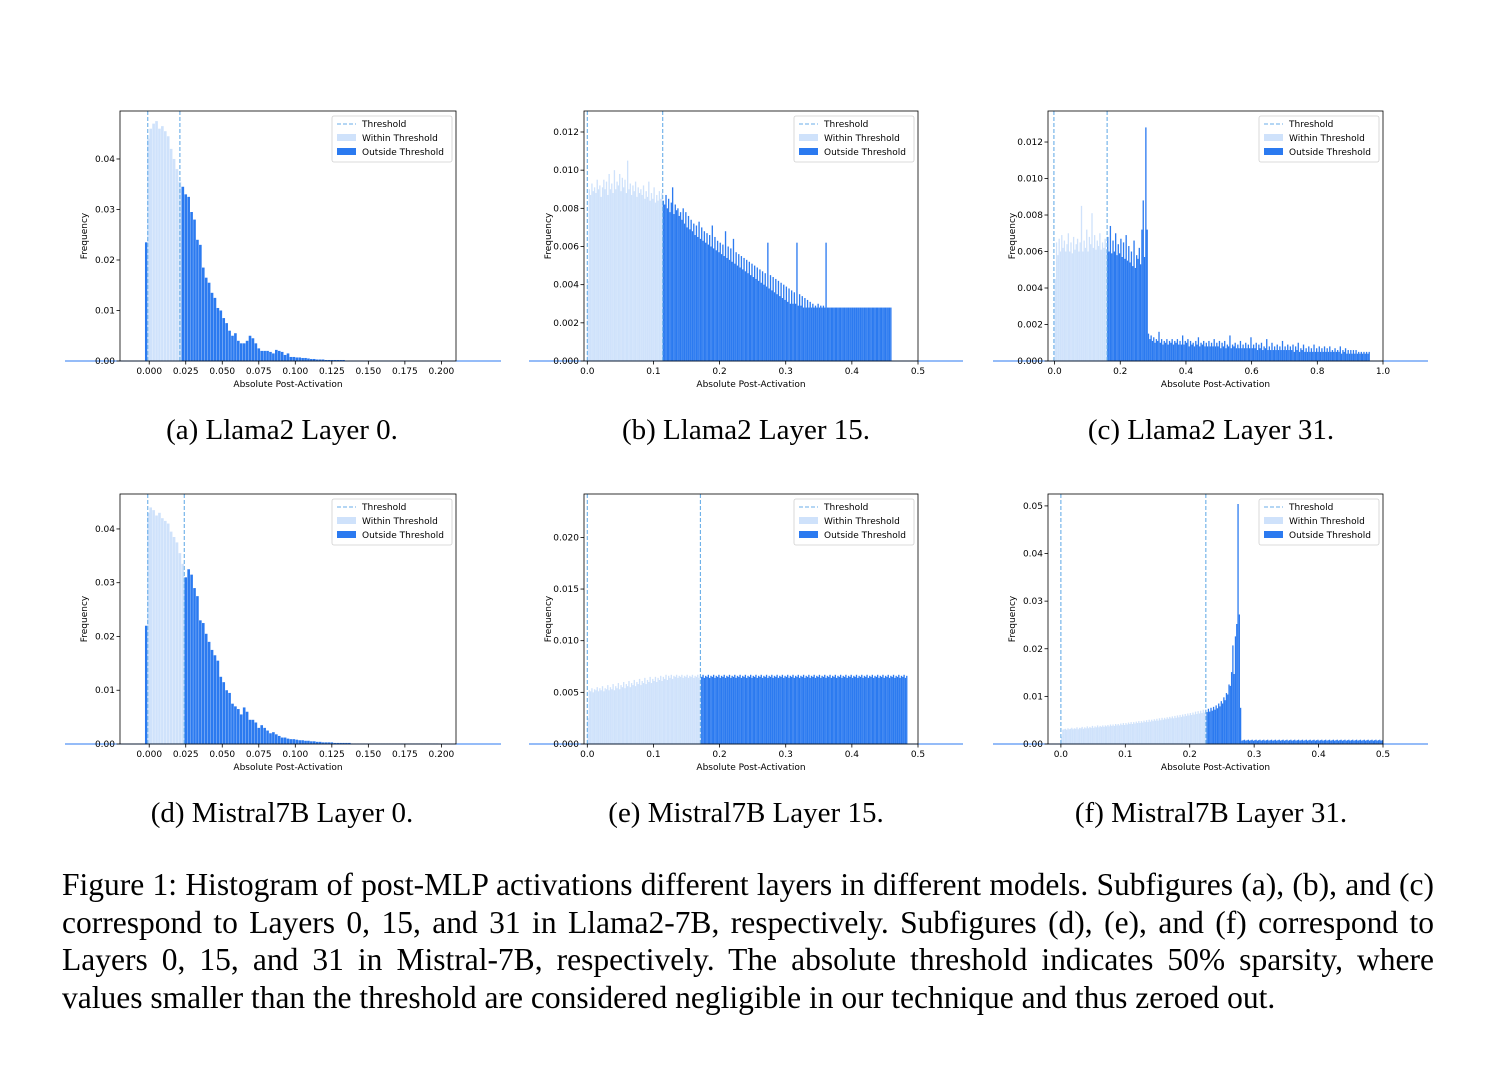 The width and height of the screenshot is (1498, 1084). What do you see at coordinates (287, 385) in the screenshot?
I see `x-axis-label: Absolute Post-Activation` at bounding box center [287, 385].